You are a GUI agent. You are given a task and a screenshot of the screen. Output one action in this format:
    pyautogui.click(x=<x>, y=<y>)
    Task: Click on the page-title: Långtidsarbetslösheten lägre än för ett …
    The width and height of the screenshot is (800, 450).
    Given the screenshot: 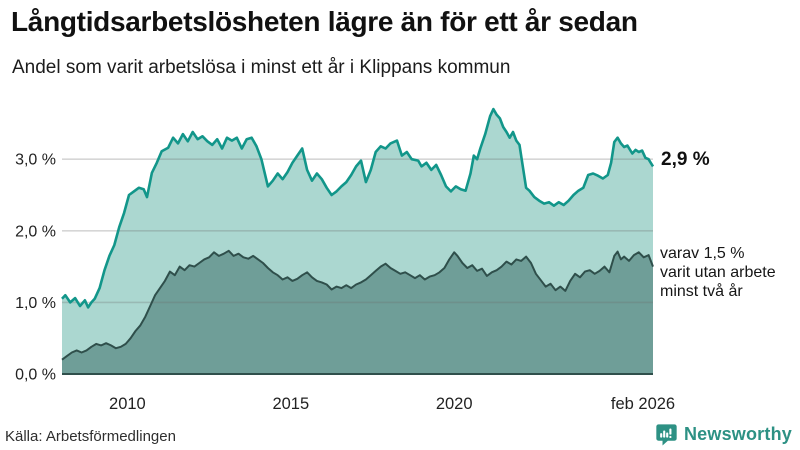 What is the action you would take?
    pyautogui.click(x=324, y=21)
    